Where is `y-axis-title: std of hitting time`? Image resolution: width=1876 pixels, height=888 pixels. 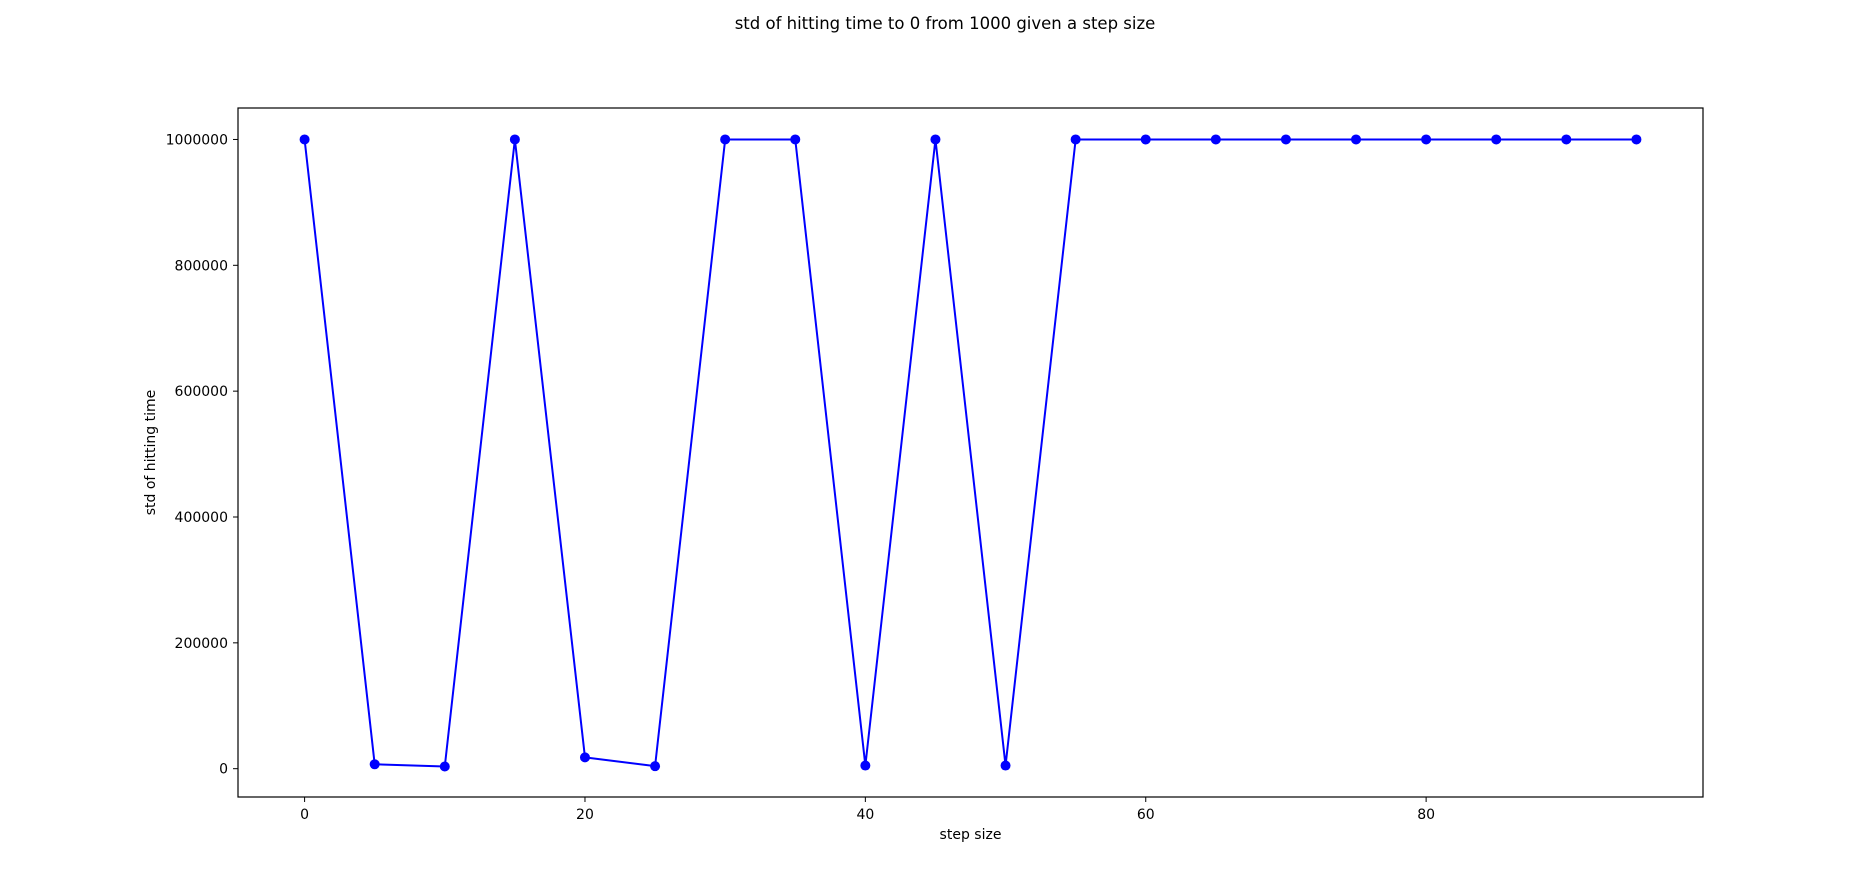 y-axis-title: std of hitting time is located at coordinates (151, 453).